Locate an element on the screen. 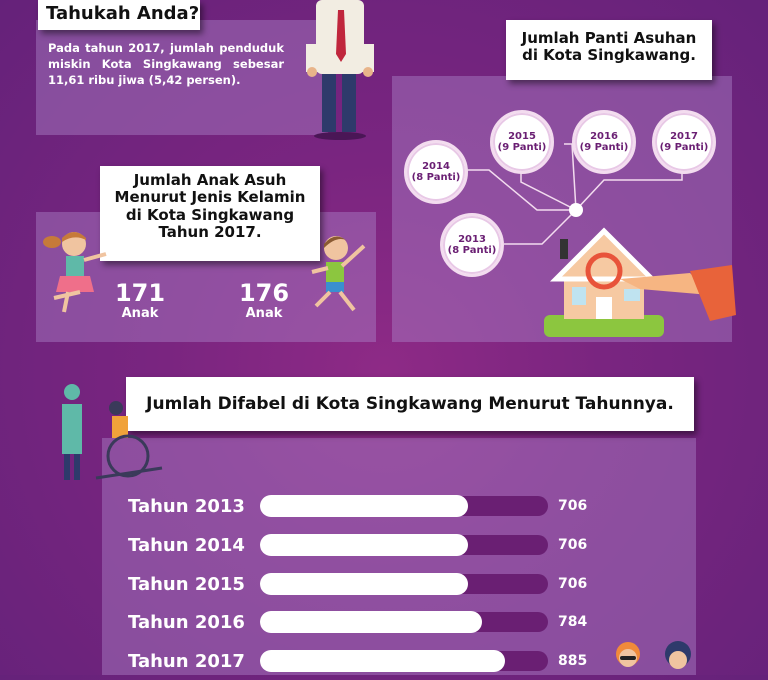 Image resolution: width=768 pixels, height=680 pixels. bar-row-2014: Tahun 2014 706 is located at coordinates (357, 545).